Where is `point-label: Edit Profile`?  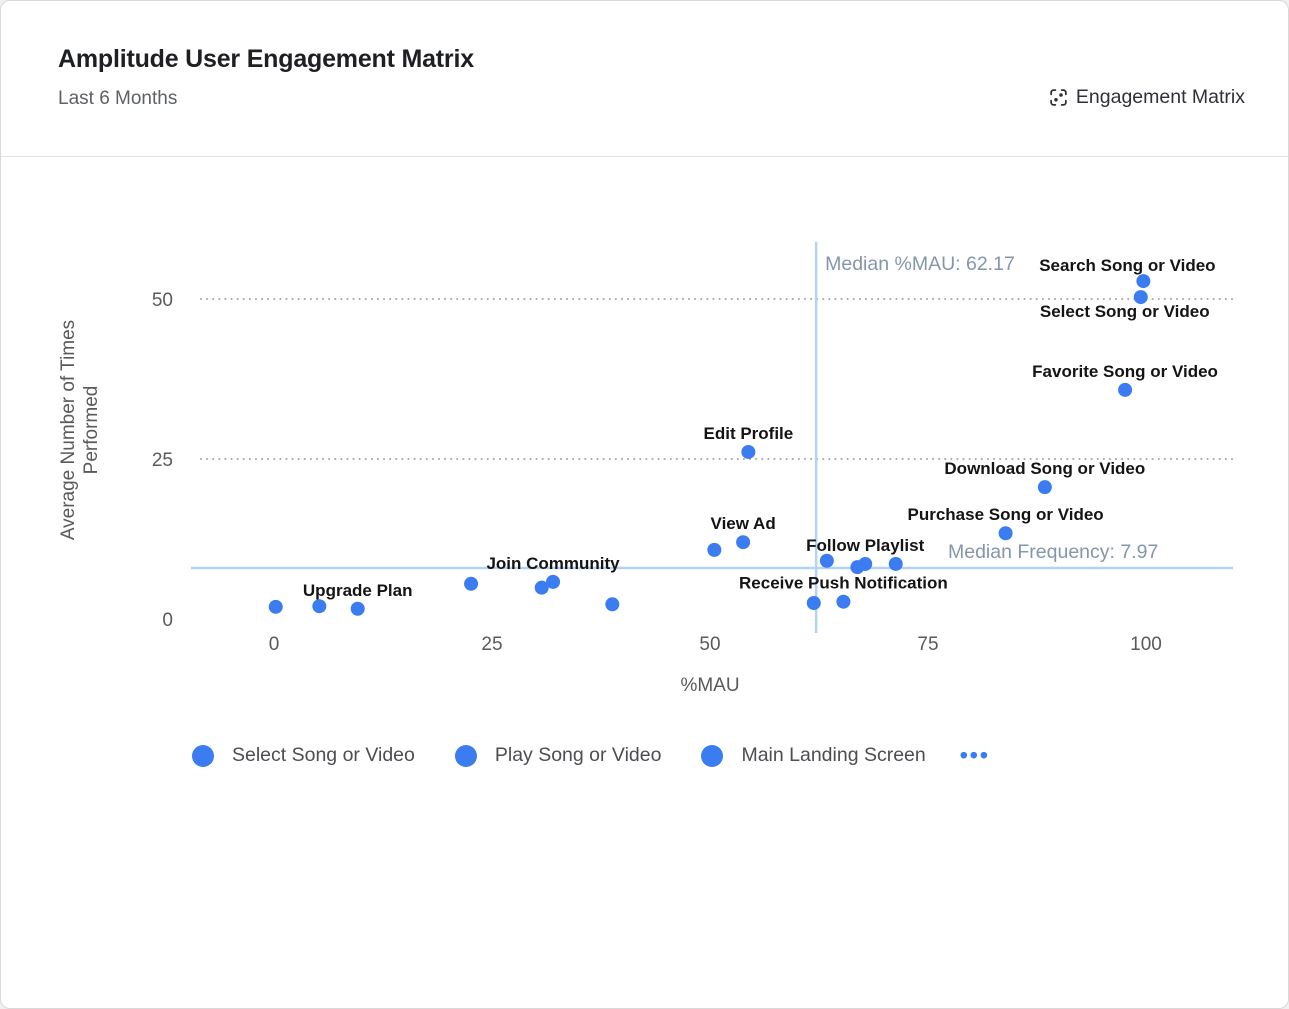 point-label: Edit Profile is located at coordinates (749, 433).